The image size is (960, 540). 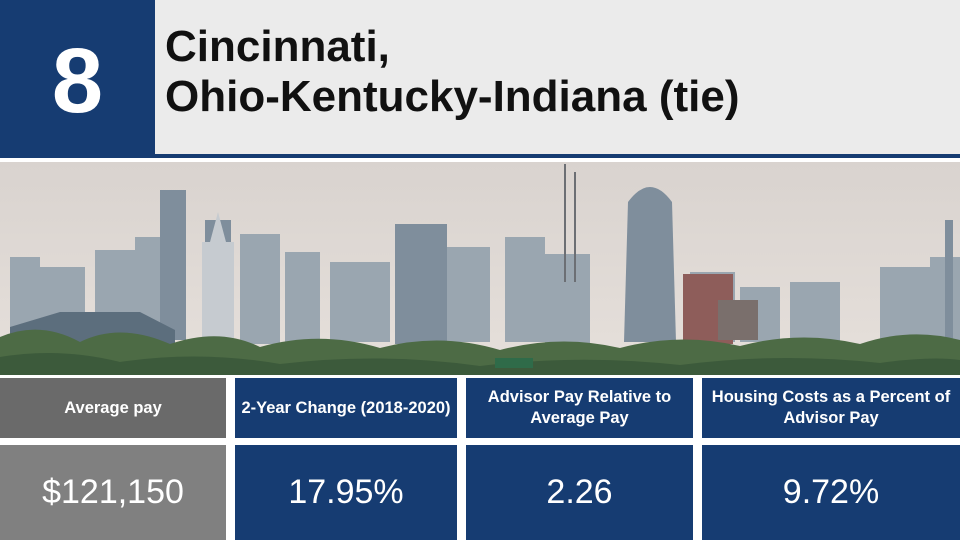 I want to click on title-line-city: Cincinnati,, so click(x=277, y=46).